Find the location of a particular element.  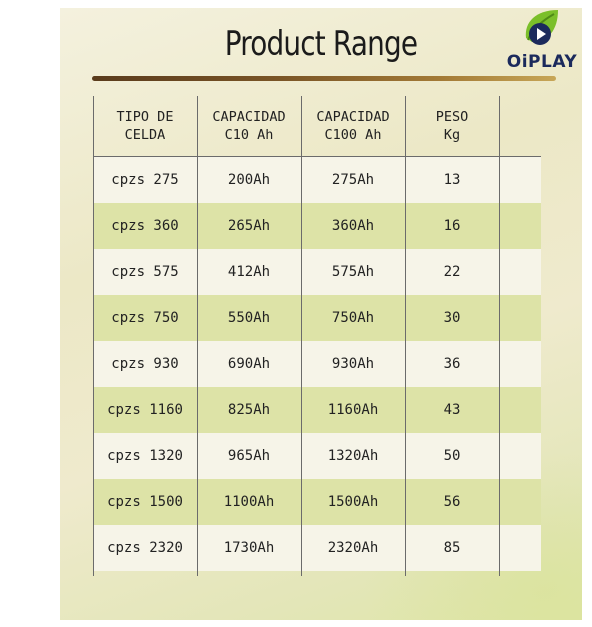

header-capacidad-c100: CAPACIDAD C100 Ah is located at coordinates (353, 126).